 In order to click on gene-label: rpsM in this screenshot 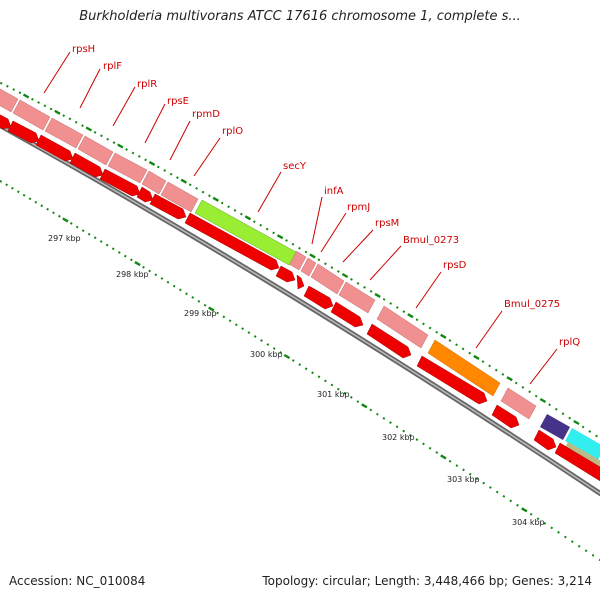, I will do `click(387, 223)`.